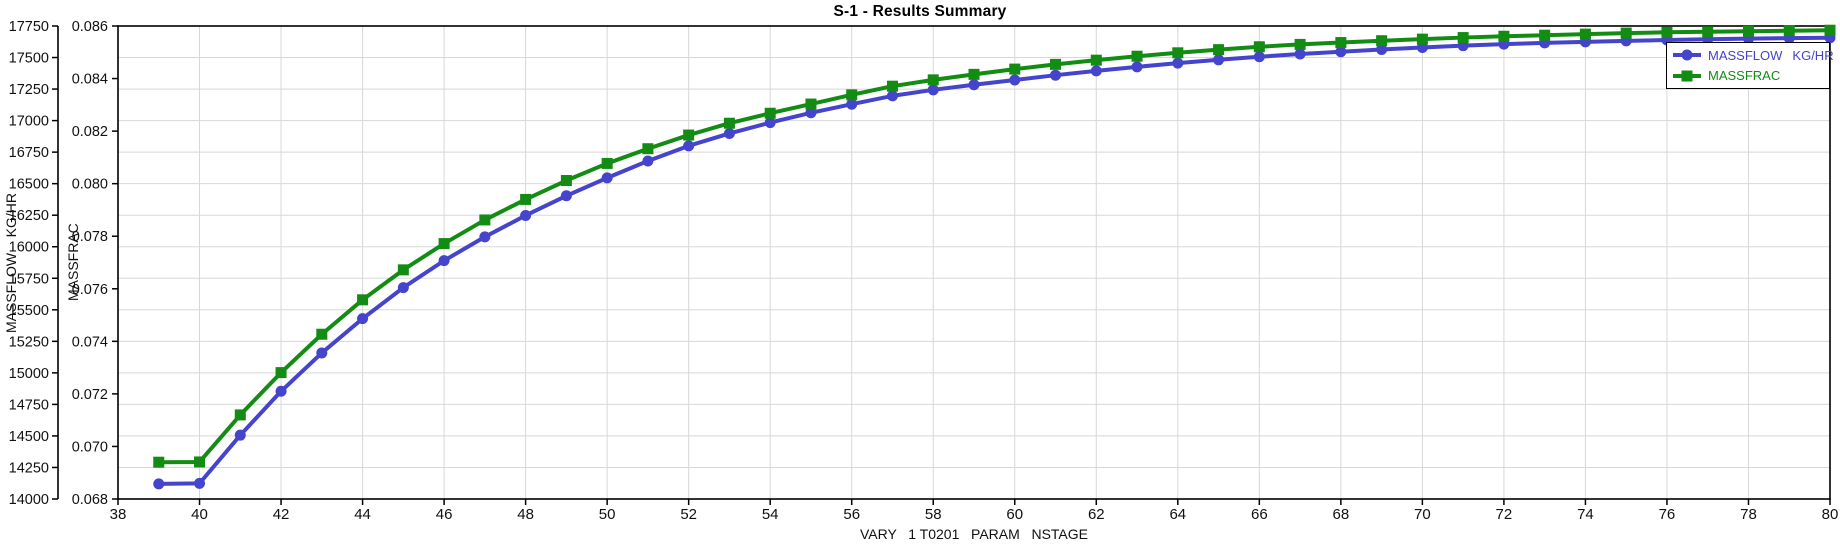  What do you see at coordinates (1504, 514) in the screenshot?
I see `x-tick-label: 72` at bounding box center [1504, 514].